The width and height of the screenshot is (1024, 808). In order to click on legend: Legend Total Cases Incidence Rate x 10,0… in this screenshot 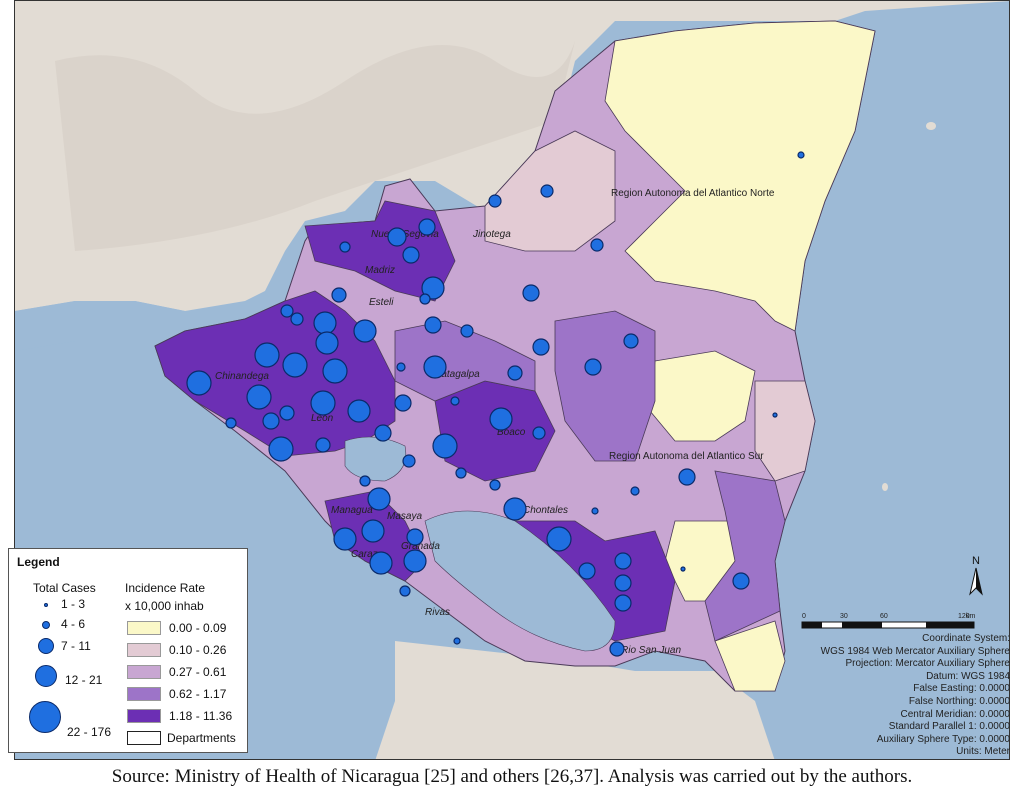, I will do `click(128, 650)`.